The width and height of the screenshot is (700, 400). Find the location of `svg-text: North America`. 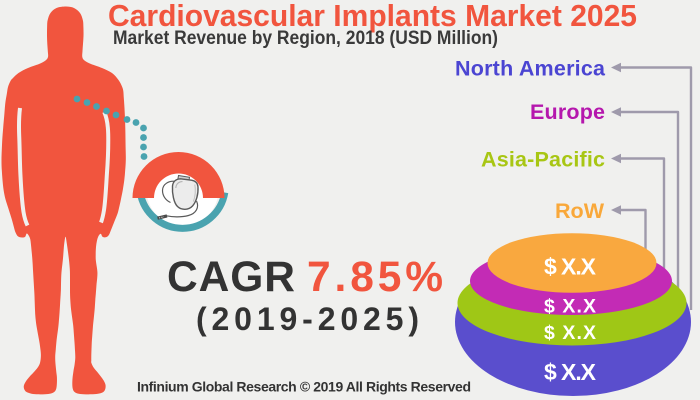

svg-text: North America is located at coordinates (530, 69).